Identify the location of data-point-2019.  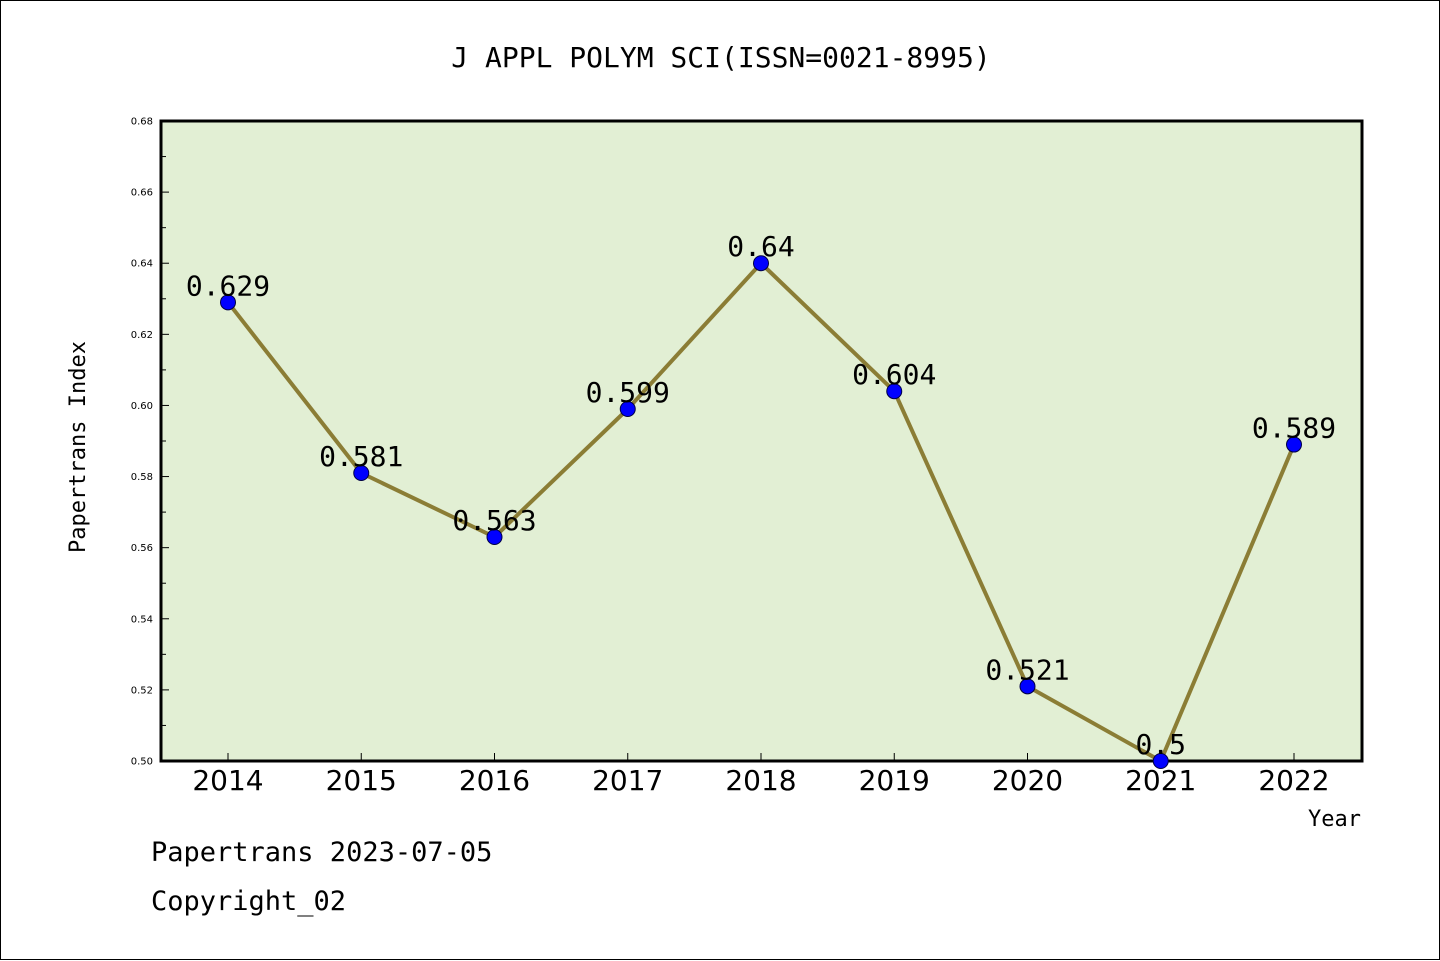
(894, 391).